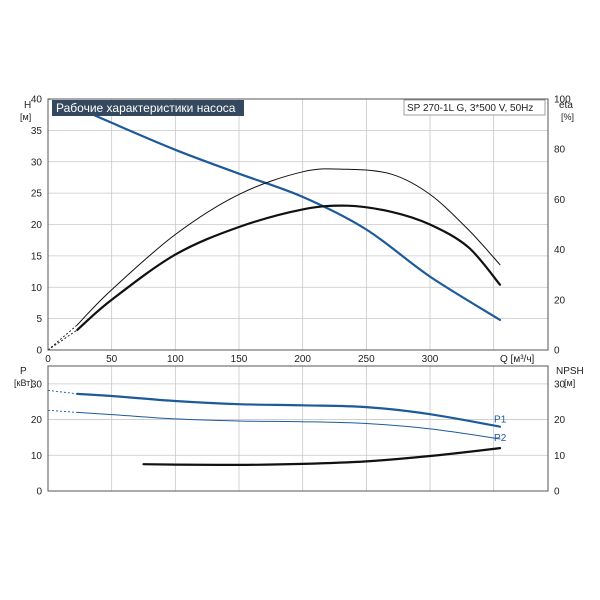  I want to click on x-tick-label: 300, so click(430, 359).